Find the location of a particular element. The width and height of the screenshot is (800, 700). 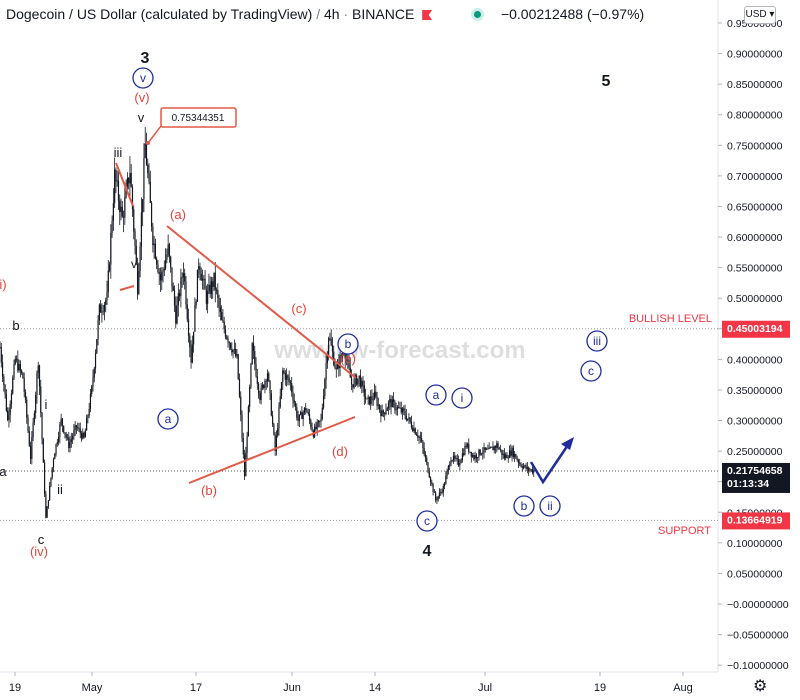

wave-label-red: (v) is located at coordinates (141, 97).